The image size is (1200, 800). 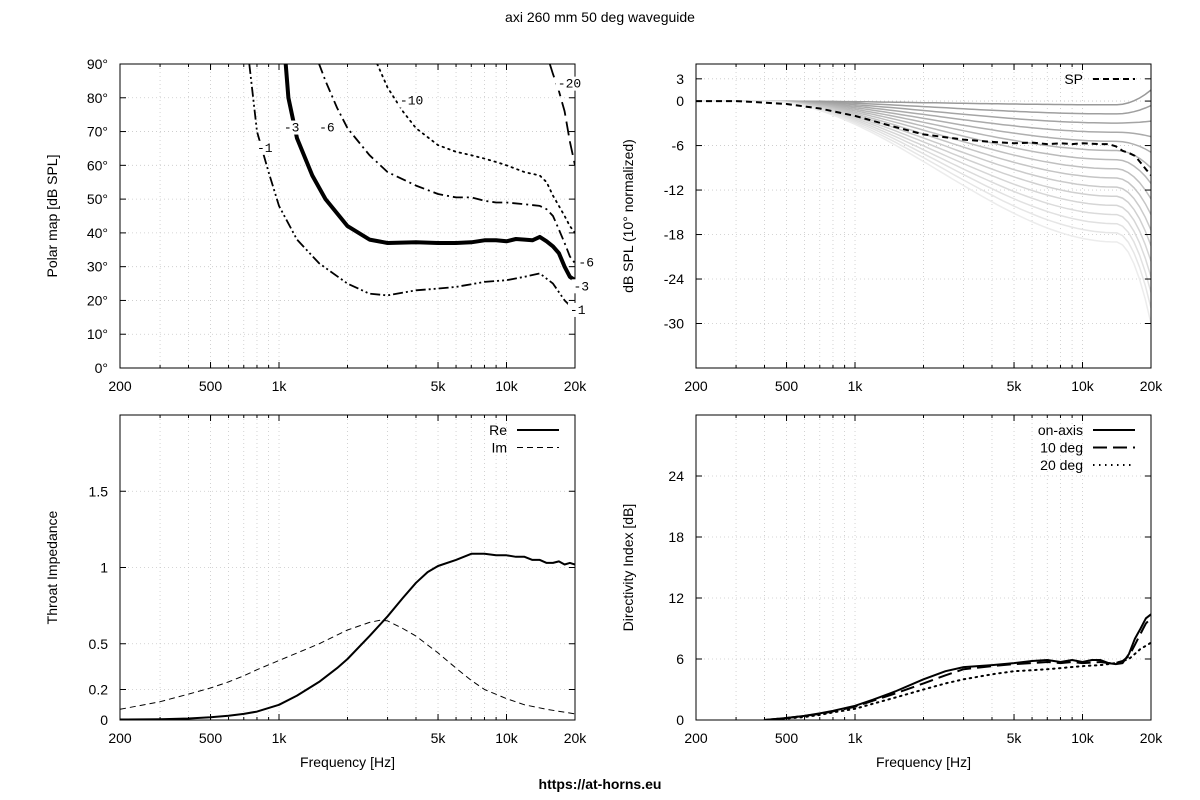 I want to click on series-line-Im, so click(x=347, y=667).